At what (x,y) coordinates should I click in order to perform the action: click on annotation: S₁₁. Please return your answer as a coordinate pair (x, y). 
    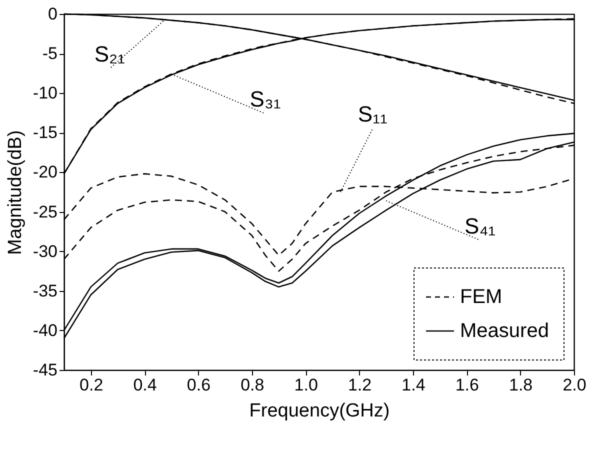
    Looking at the image, I should click on (373, 114).